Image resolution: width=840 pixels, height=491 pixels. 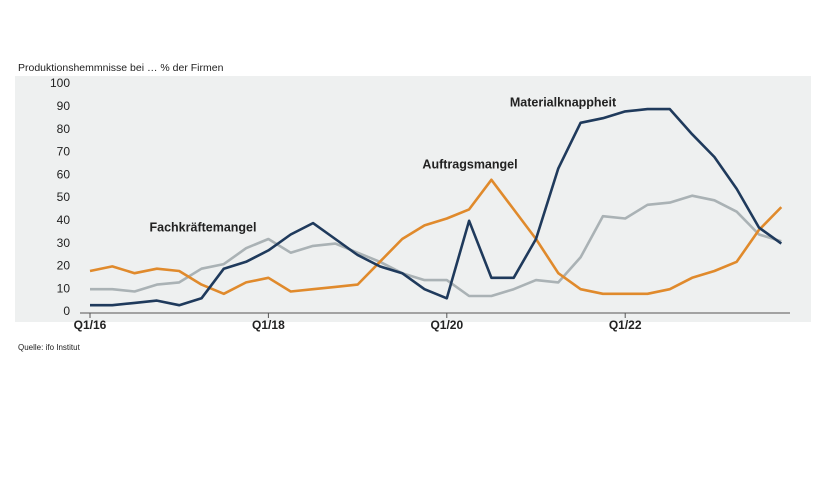 What do you see at coordinates (90, 325) in the screenshot?
I see `x-tick-label: Q1/16` at bounding box center [90, 325].